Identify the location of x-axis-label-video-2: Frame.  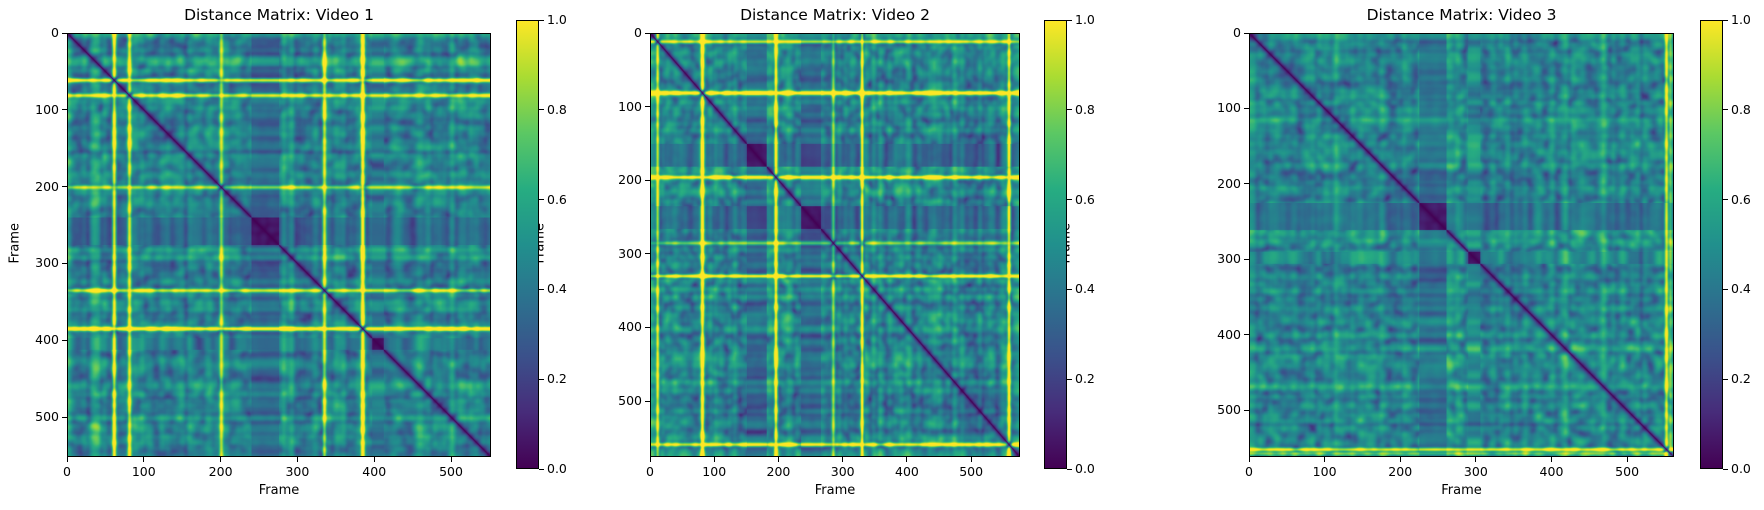
(835, 490).